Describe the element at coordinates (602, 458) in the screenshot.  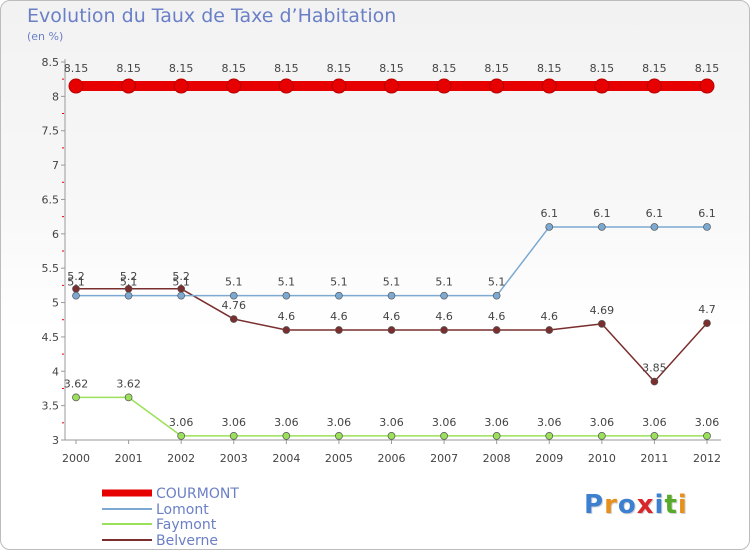
I see `x-tick-label: 2010` at that location.